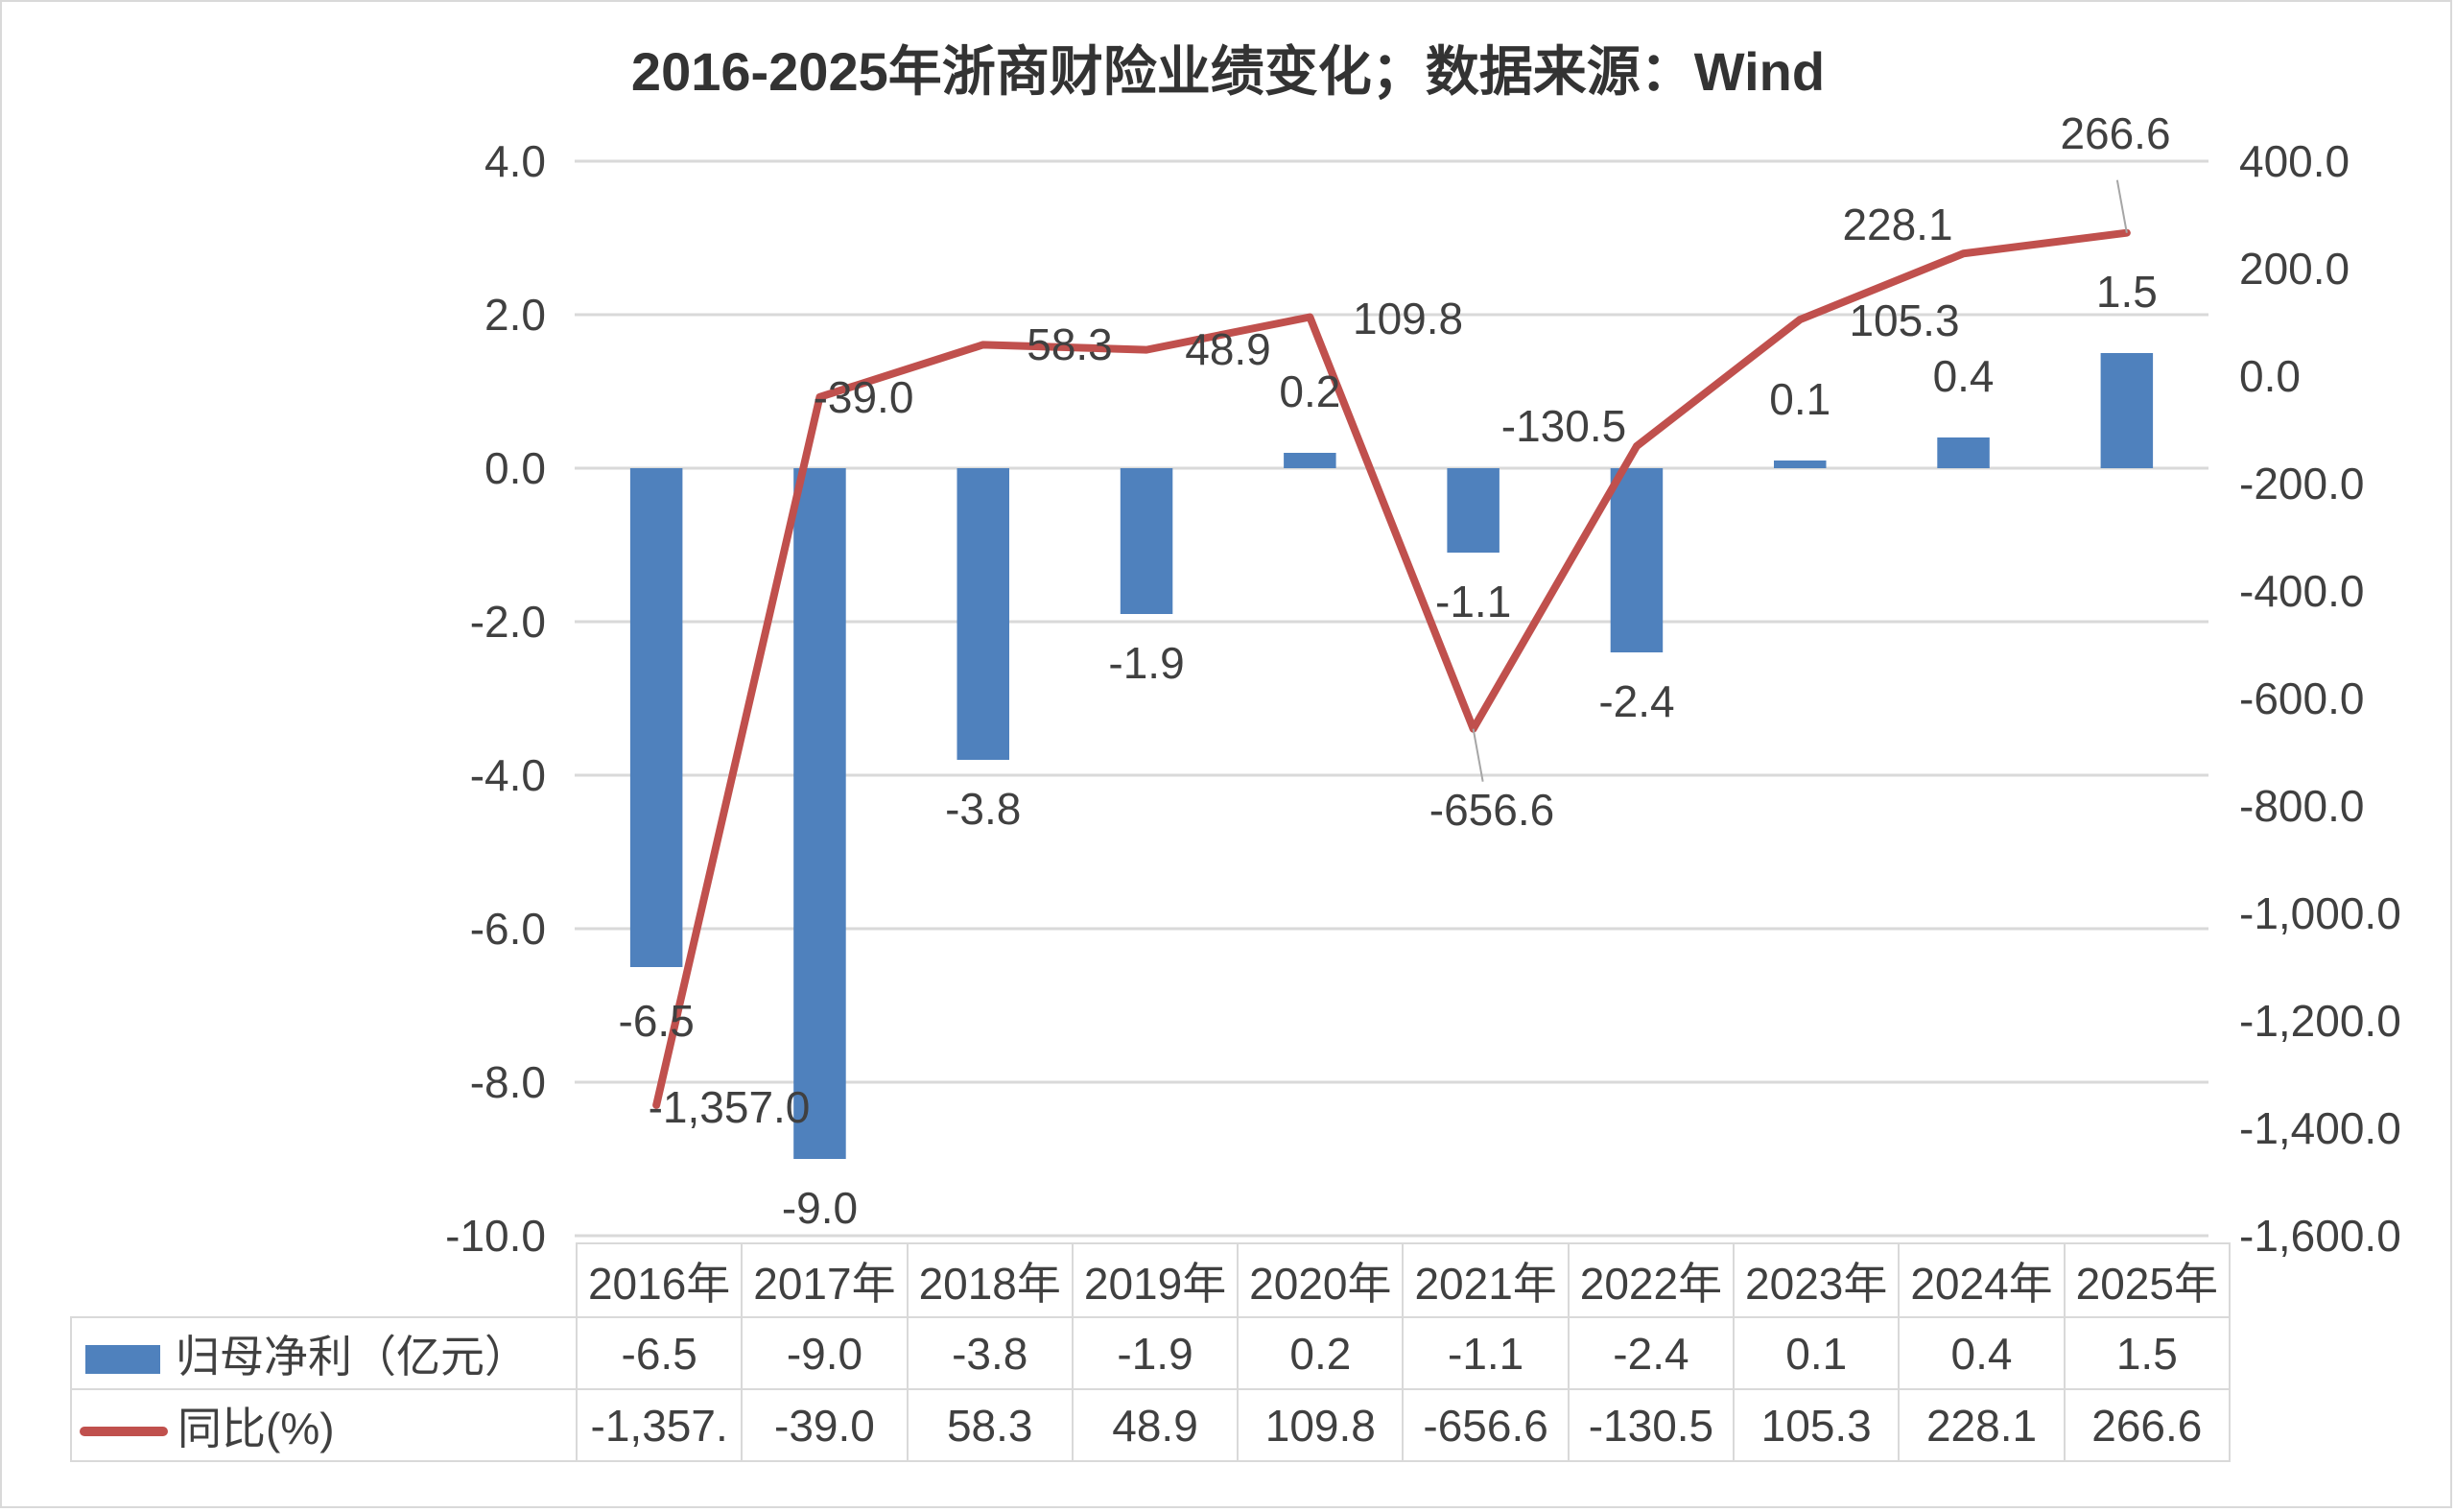 The height and width of the screenshot is (1512, 2456). I want to click on line-data-label: -130.5, so click(1563, 426).